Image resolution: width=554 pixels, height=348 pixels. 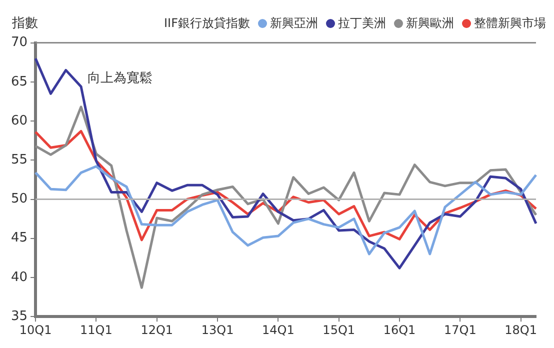 What do you see at coordinates (19, 160) in the screenshot?
I see `y-tick-label: 55` at bounding box center [19, 160].